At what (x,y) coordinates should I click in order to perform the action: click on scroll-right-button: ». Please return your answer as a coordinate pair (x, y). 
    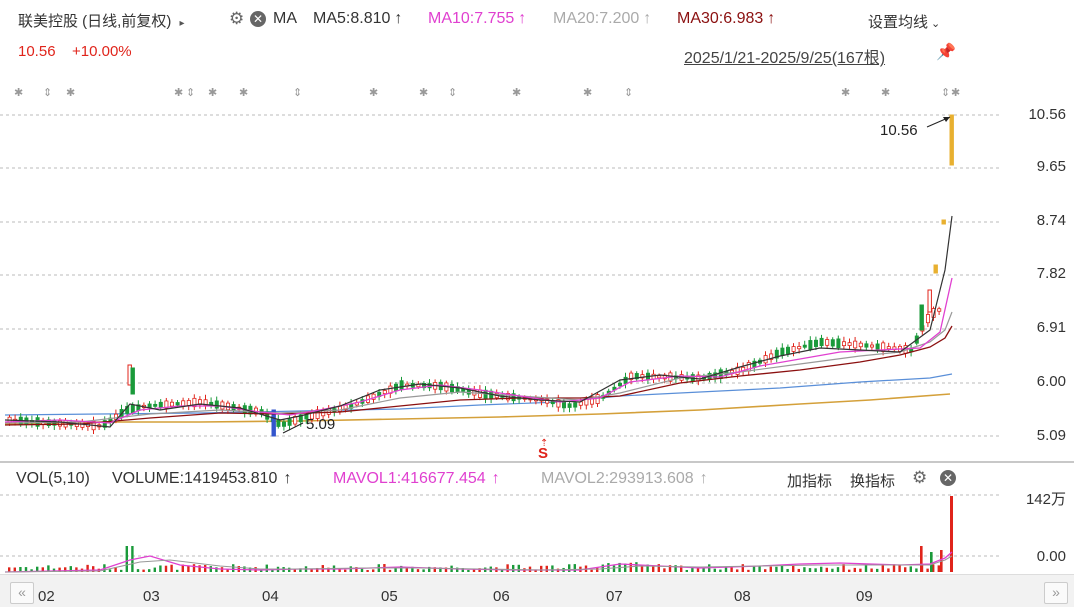
    Looking at the image, I should click on (1056, 593).